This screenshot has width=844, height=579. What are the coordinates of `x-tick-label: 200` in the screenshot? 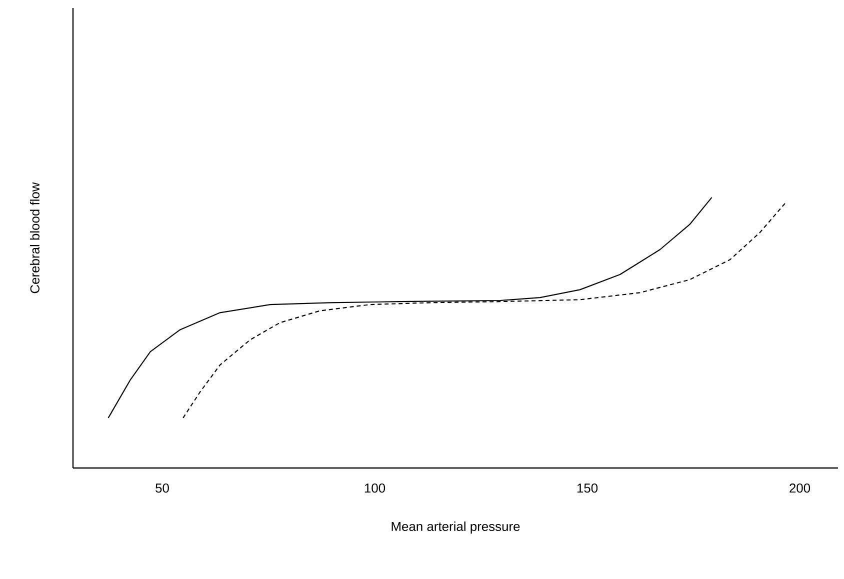 It's located at (800, 488).